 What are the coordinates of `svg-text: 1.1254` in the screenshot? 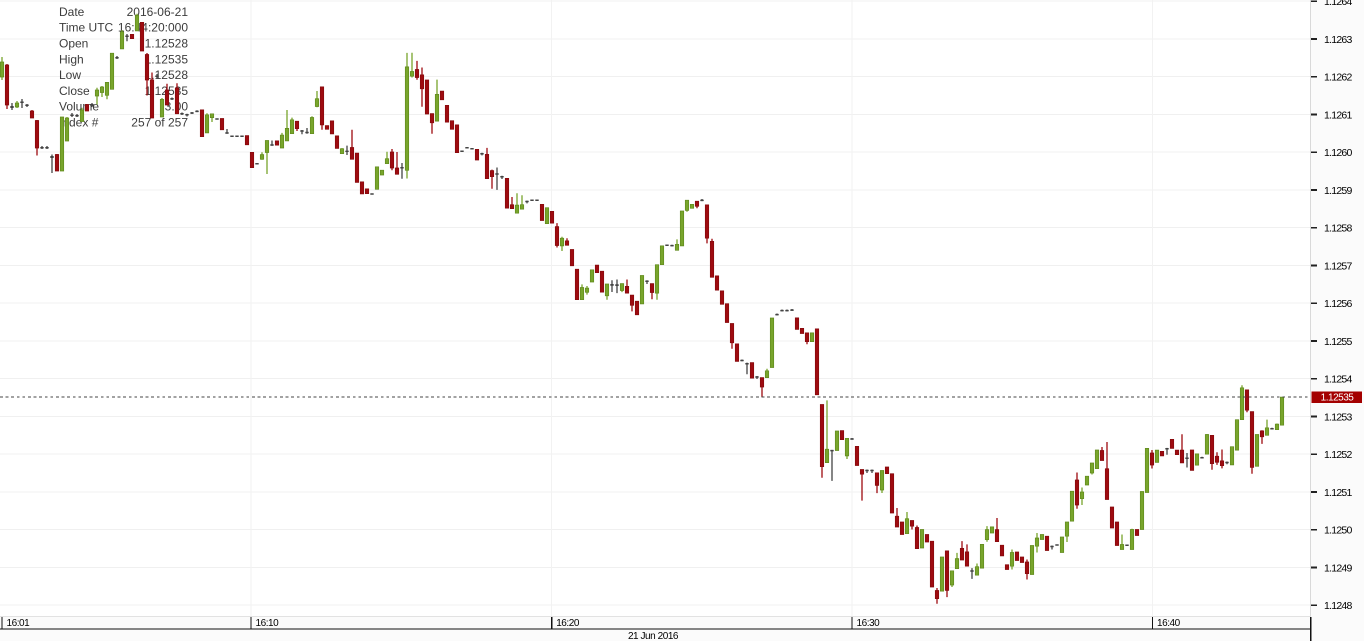 It's located at (1338, 380).